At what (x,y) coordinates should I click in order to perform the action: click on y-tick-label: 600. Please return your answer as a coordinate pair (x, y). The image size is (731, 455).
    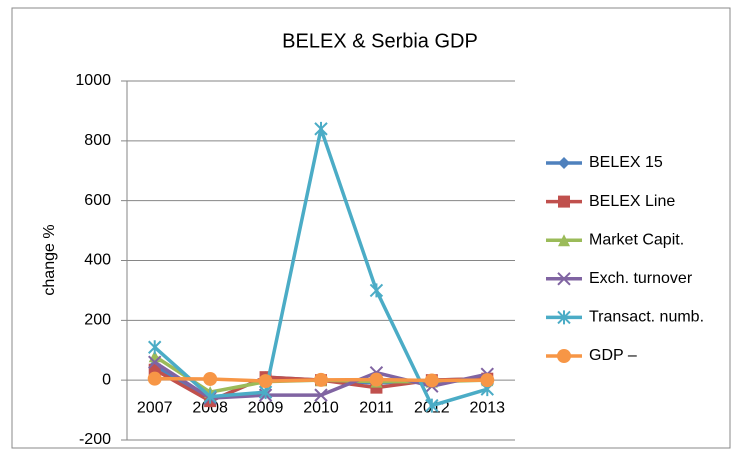
    Looking at the image, I should click on (97, 200).